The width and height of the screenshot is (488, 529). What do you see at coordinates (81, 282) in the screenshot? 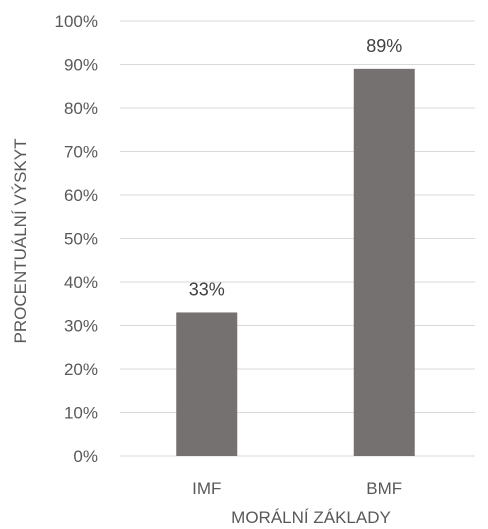
I see `y-tick-label-40: 40%` at bounding box center [81, 282].